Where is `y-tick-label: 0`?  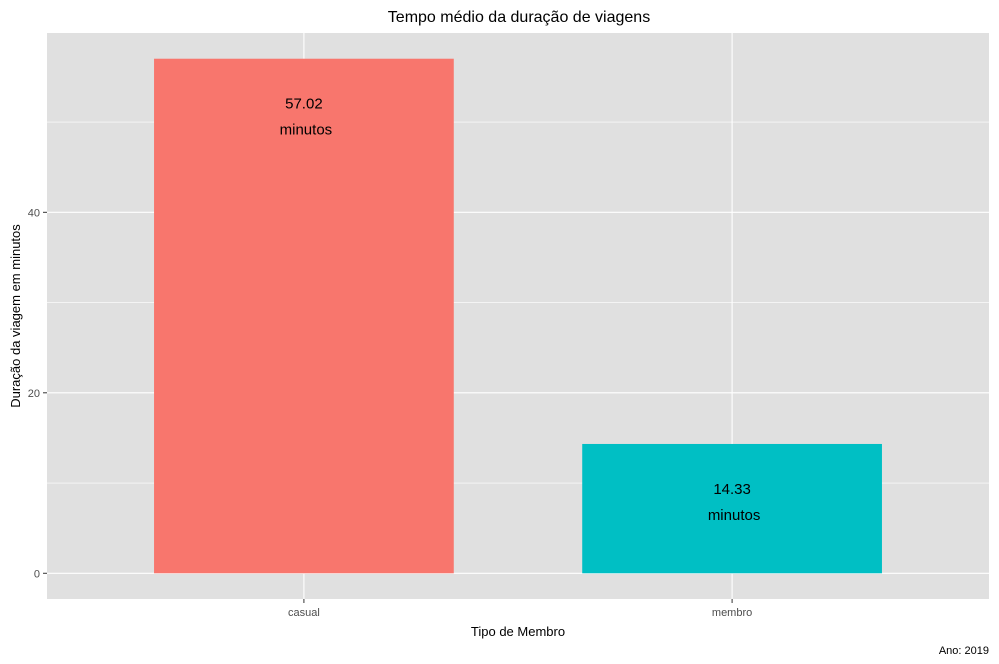
y-tick-label: 0 is located at coordinates (37, 574).